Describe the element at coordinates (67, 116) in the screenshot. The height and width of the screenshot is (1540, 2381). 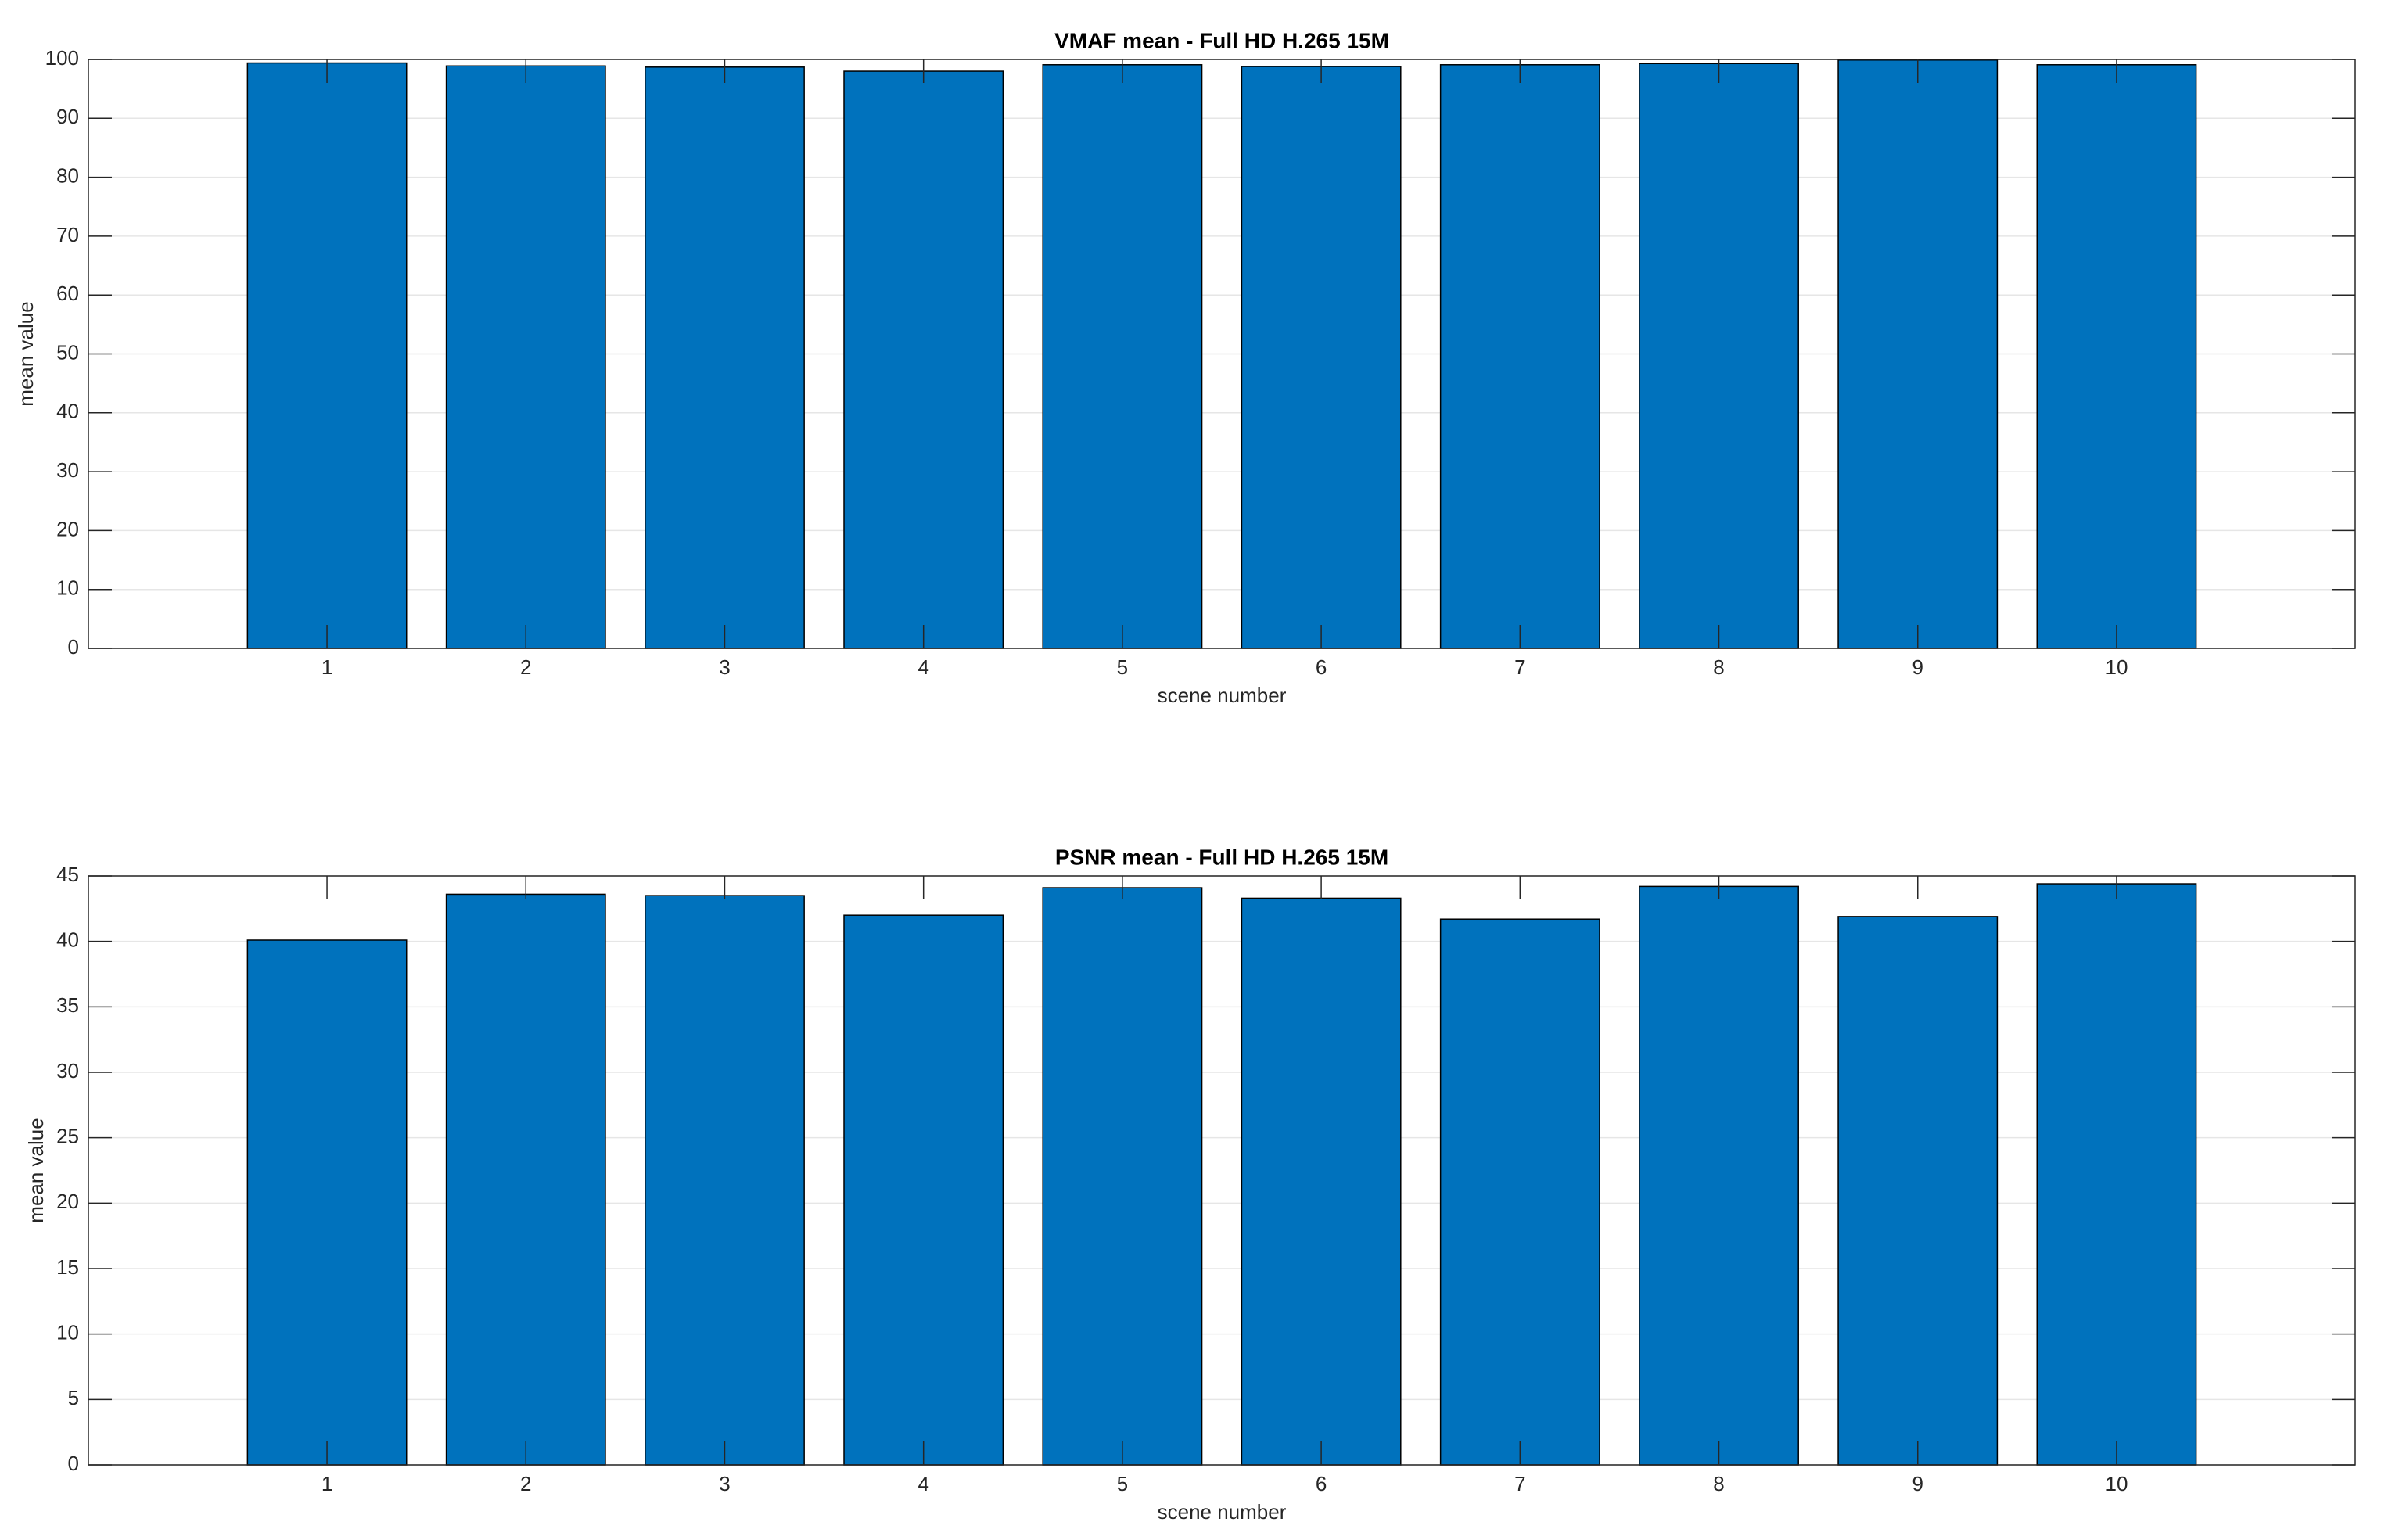
I see `y-tick-label: 90` at that location.